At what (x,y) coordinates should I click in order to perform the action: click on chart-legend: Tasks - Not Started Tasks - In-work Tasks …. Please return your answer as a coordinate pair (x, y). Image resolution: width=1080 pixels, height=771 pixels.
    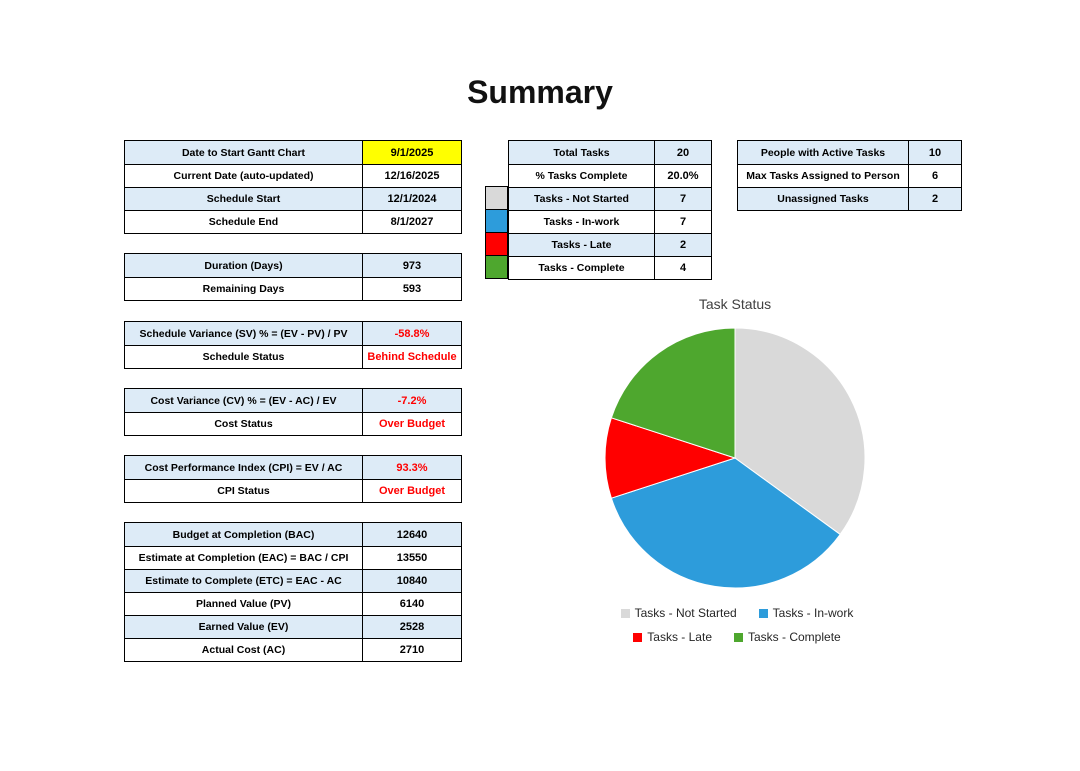
    Looking at the image, I should click on (737, 625).